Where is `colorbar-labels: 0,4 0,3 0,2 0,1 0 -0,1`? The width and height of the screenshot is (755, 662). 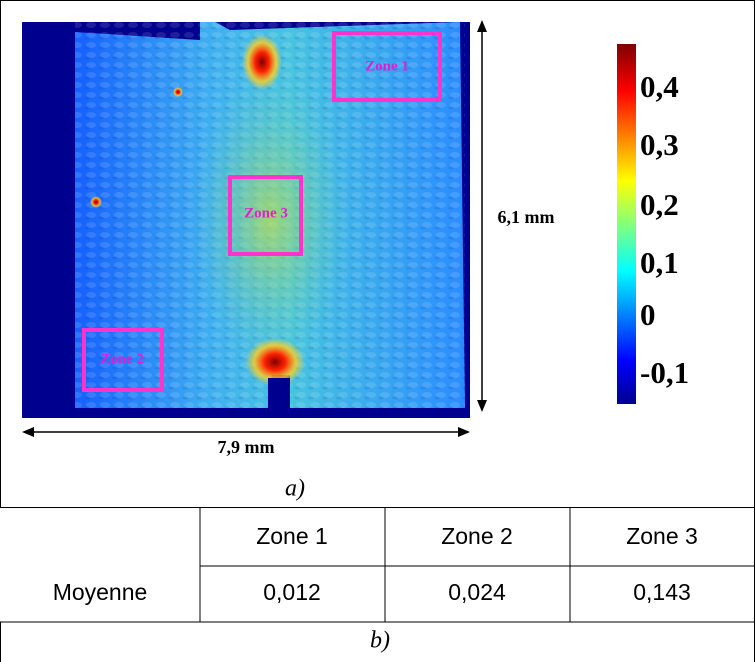 colorbar-labels: 0,4 0,3 0,2 0,1 0 -0,1 is located at coordinates (664, 229).